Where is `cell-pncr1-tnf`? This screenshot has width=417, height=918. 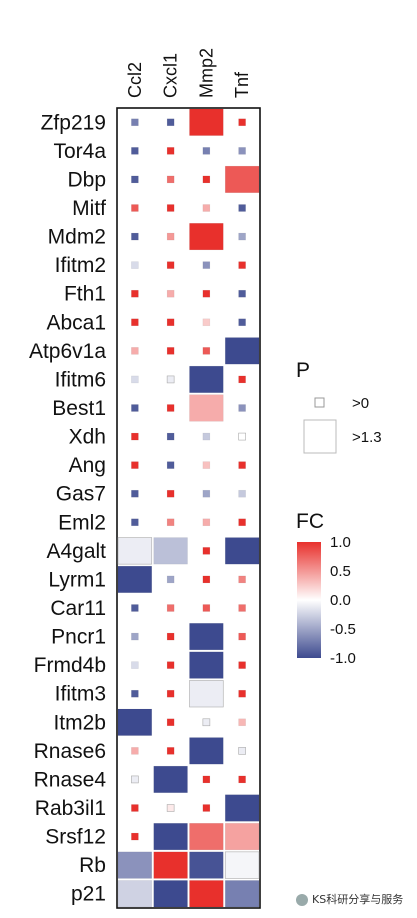 cell-pncr1-tnf is located at coordinates (242, 636).